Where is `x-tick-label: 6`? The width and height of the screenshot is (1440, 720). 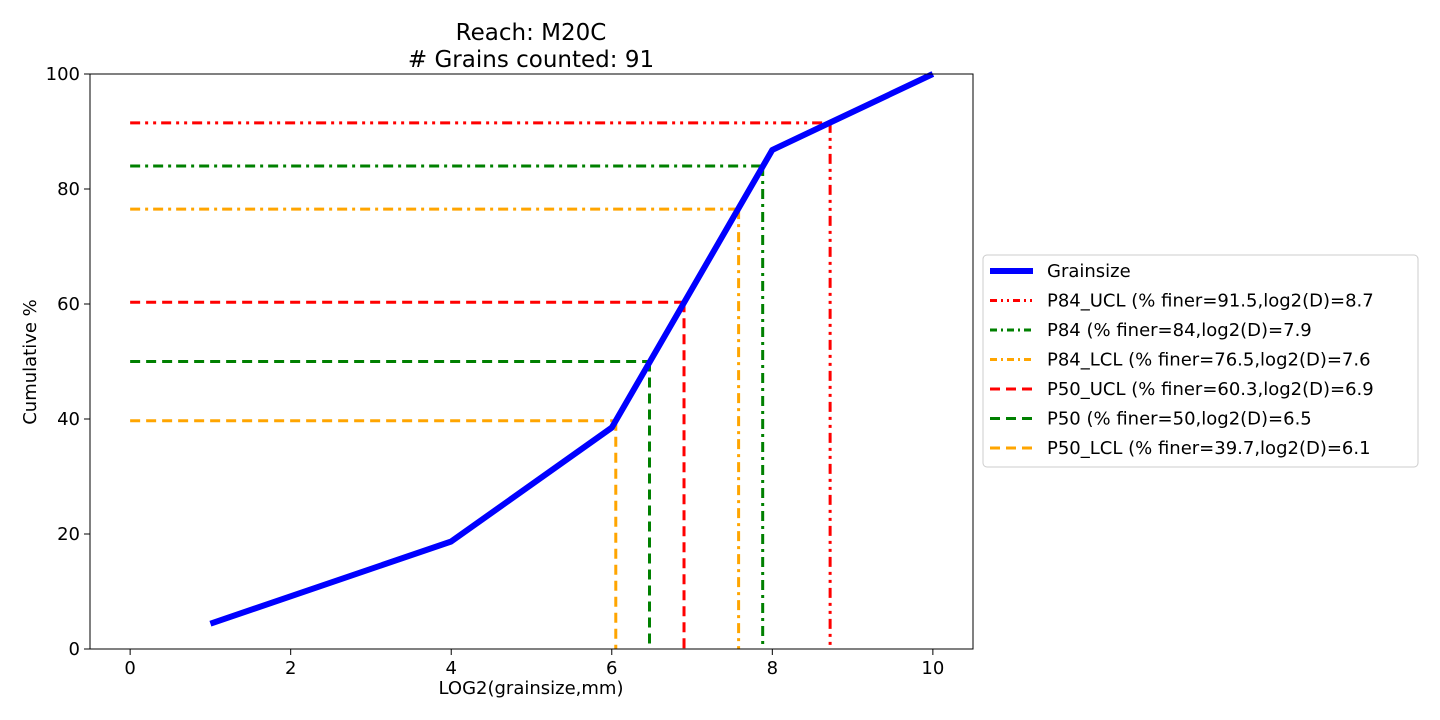 x-tick-label: 6 is located at coordinates (611, 668).